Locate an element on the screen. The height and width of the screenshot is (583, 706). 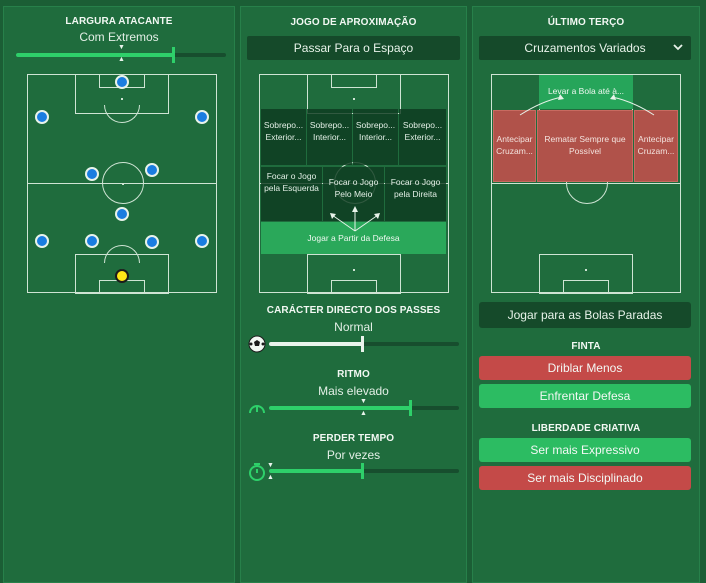
chevron-down-icon is located at coordinates (678, 48).